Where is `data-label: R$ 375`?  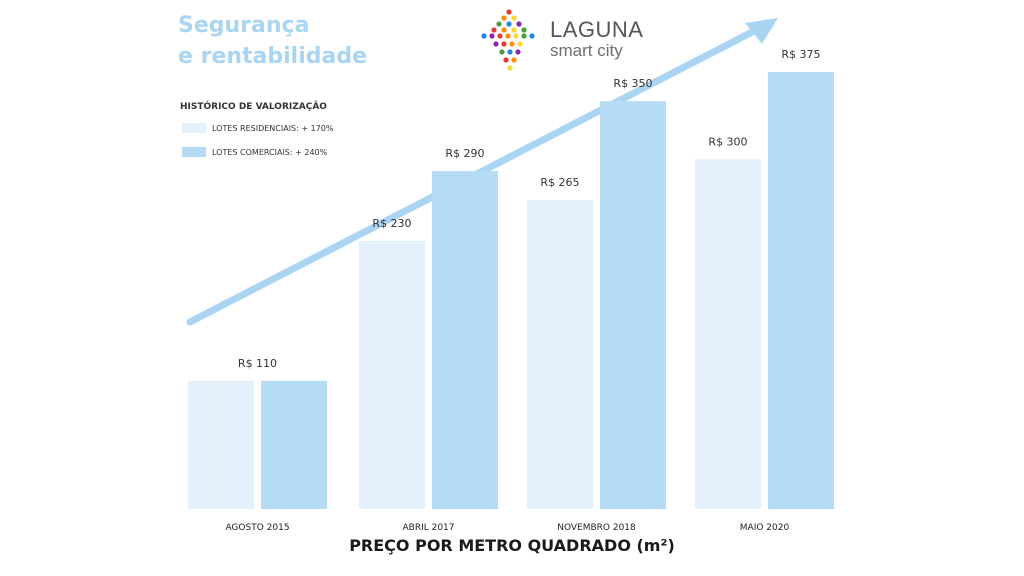
data-label: R$ 375 is located at coordinates (800, 54).